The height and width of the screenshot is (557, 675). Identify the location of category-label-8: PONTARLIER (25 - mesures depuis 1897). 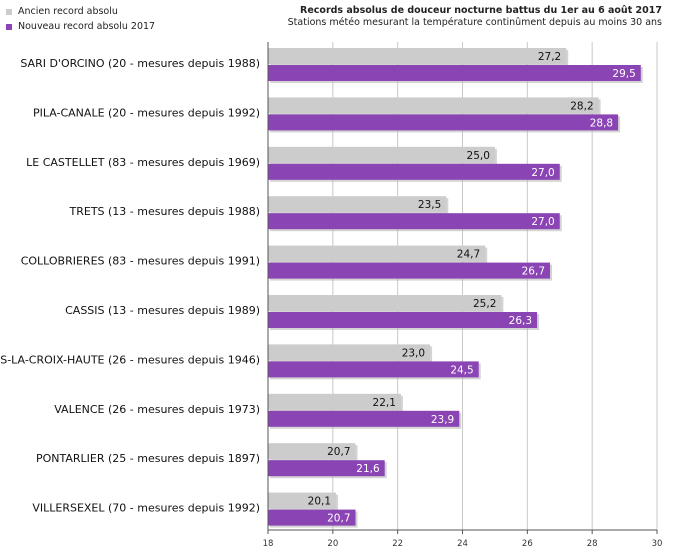
(148, 458).